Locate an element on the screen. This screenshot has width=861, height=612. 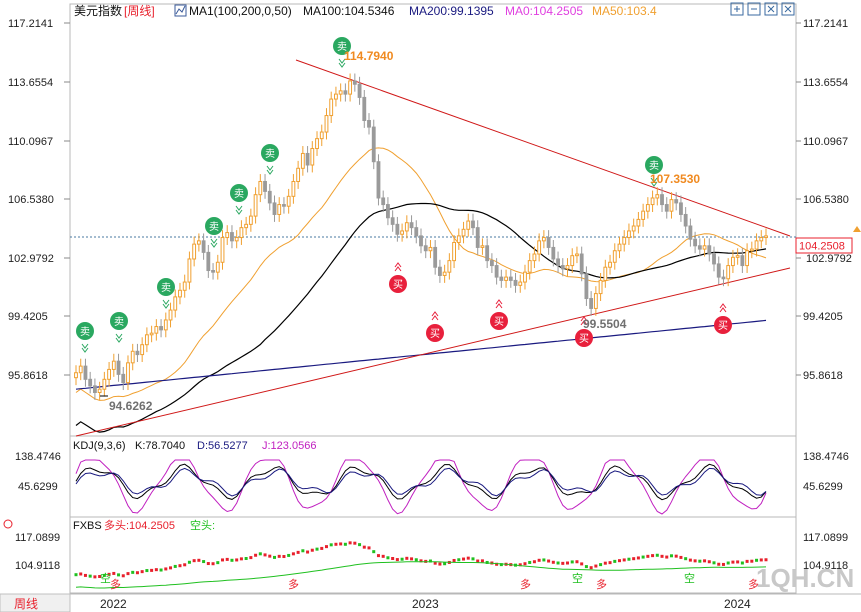
zoom-out-icon is located at coordinates (754, 9).